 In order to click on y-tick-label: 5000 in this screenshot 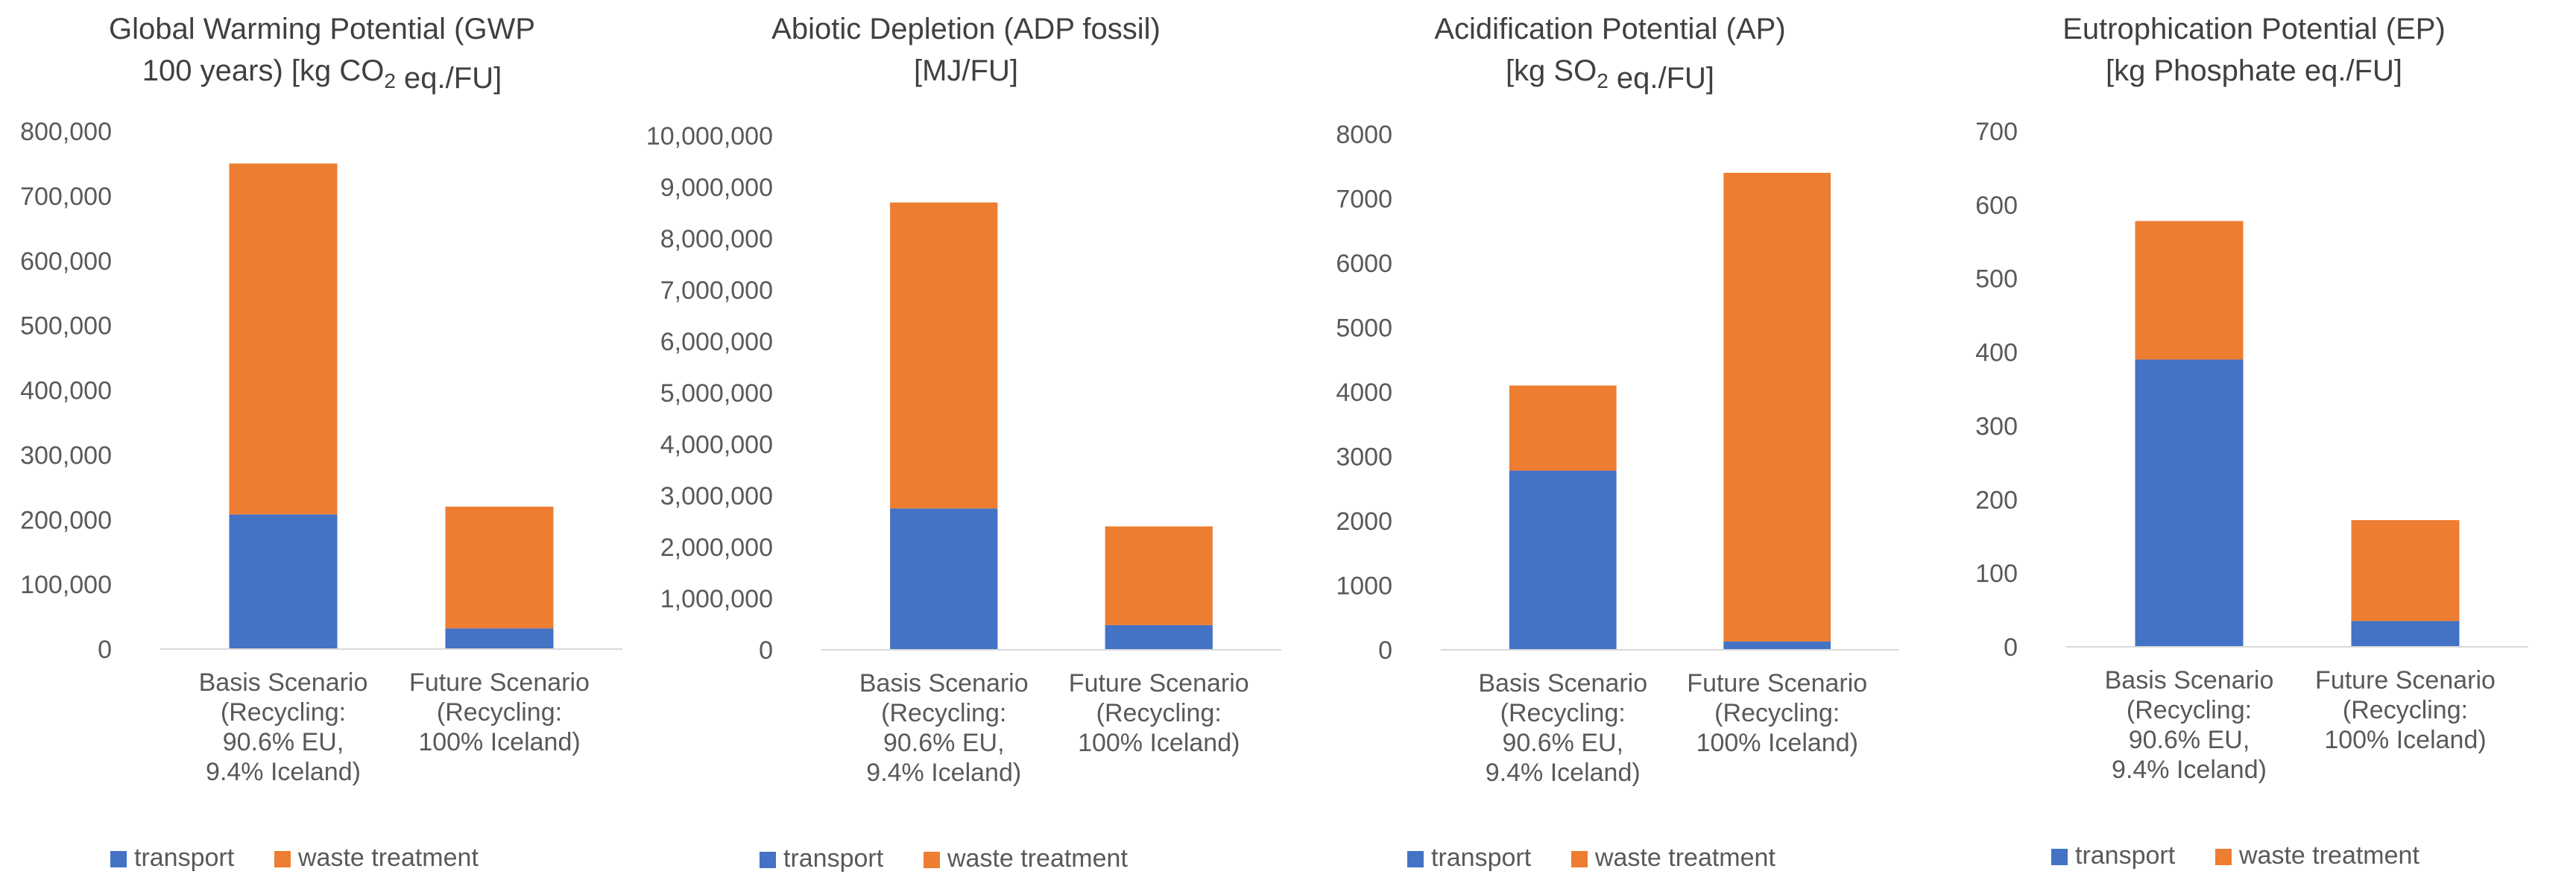, I will do `click(1364, 328)`.